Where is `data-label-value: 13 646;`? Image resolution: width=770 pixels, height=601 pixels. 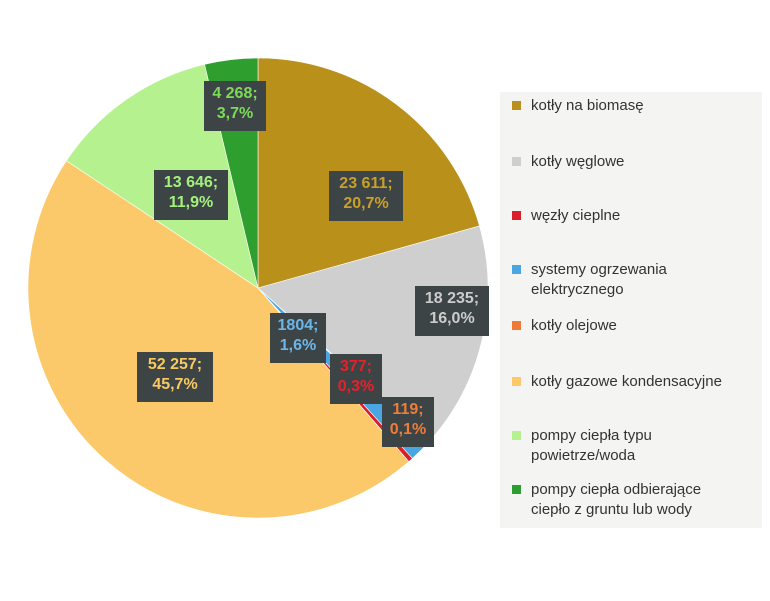 data-label-value: 13 646; is located at coordinates (191, 182).